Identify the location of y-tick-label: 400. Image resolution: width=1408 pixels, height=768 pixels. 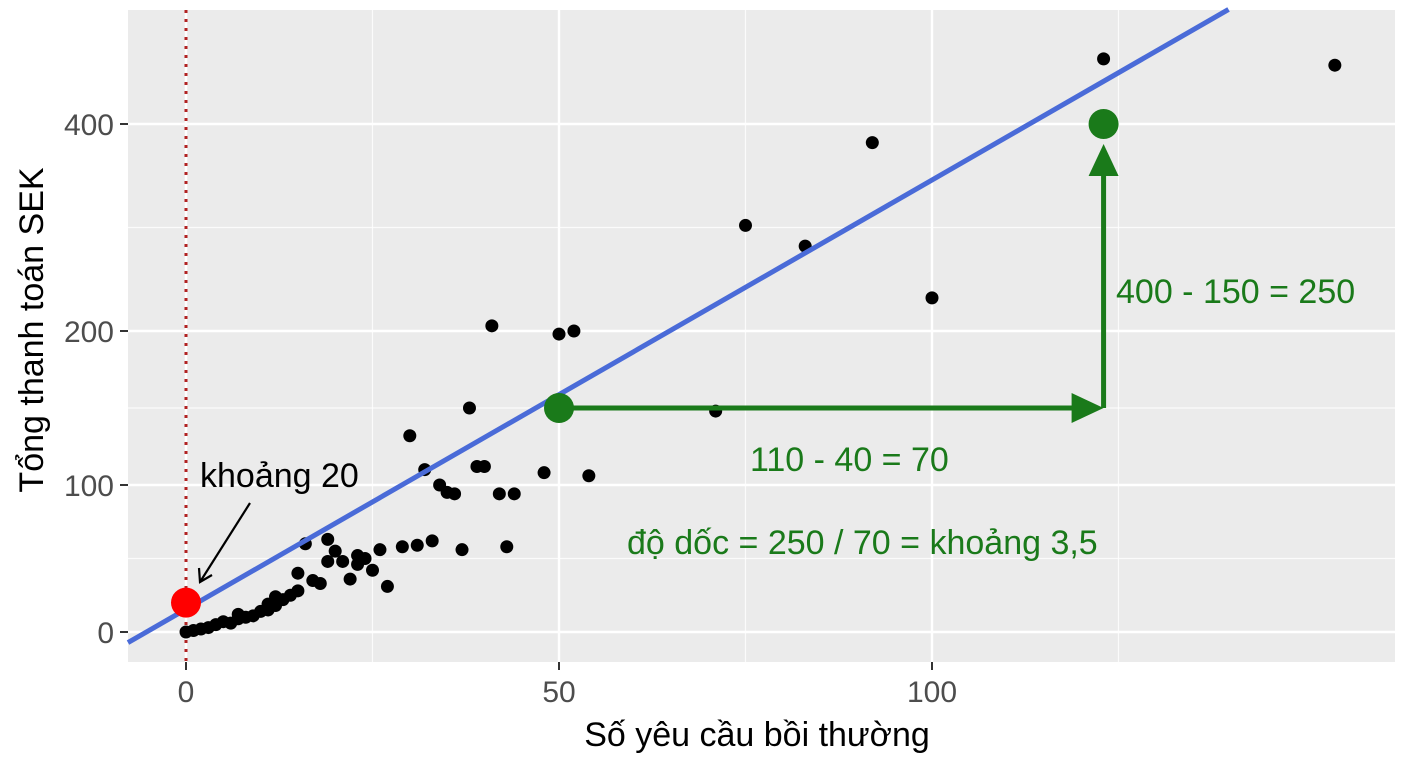
(89, 125).